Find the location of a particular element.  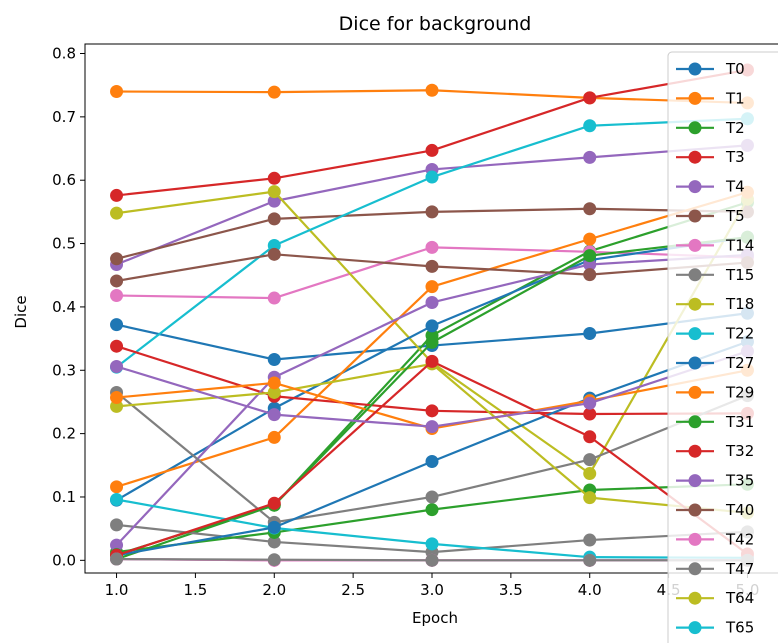

y-tick-label: 0.5 is located at coordinates (64, 244).